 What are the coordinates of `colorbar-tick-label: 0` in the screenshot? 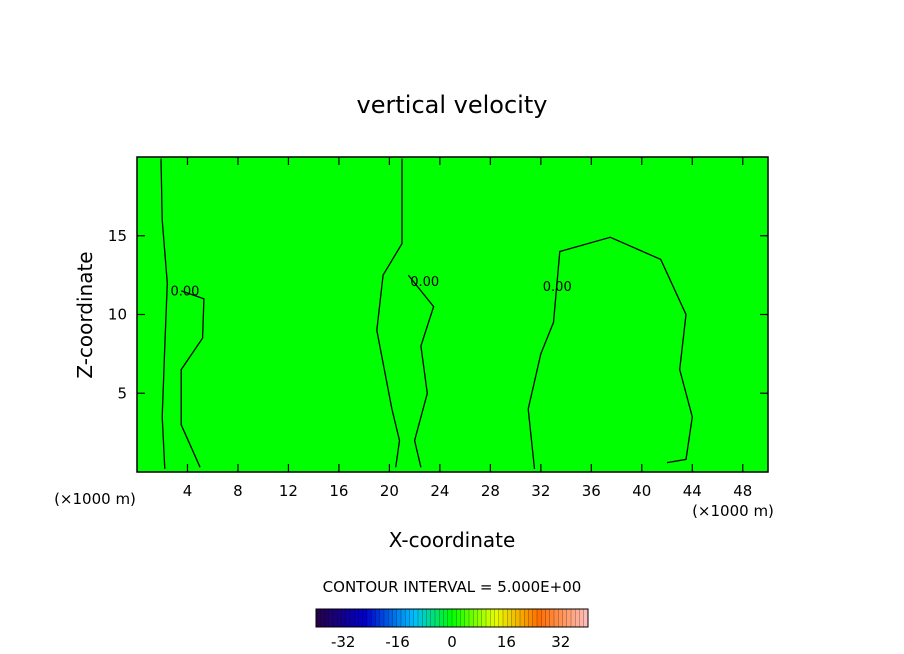 It's located at (452, 642).